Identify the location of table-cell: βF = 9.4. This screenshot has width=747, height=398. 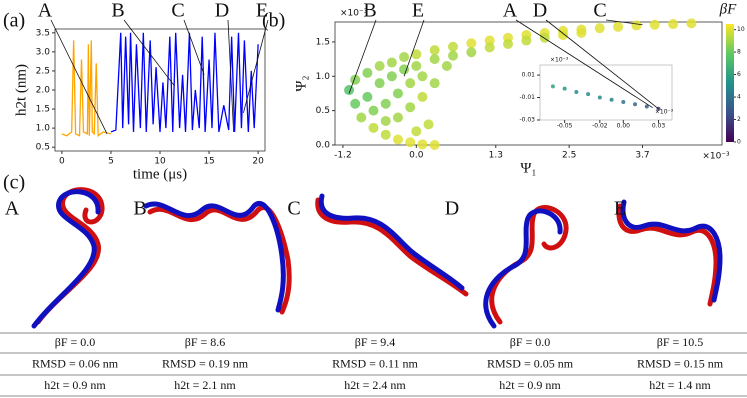
(375, 342).